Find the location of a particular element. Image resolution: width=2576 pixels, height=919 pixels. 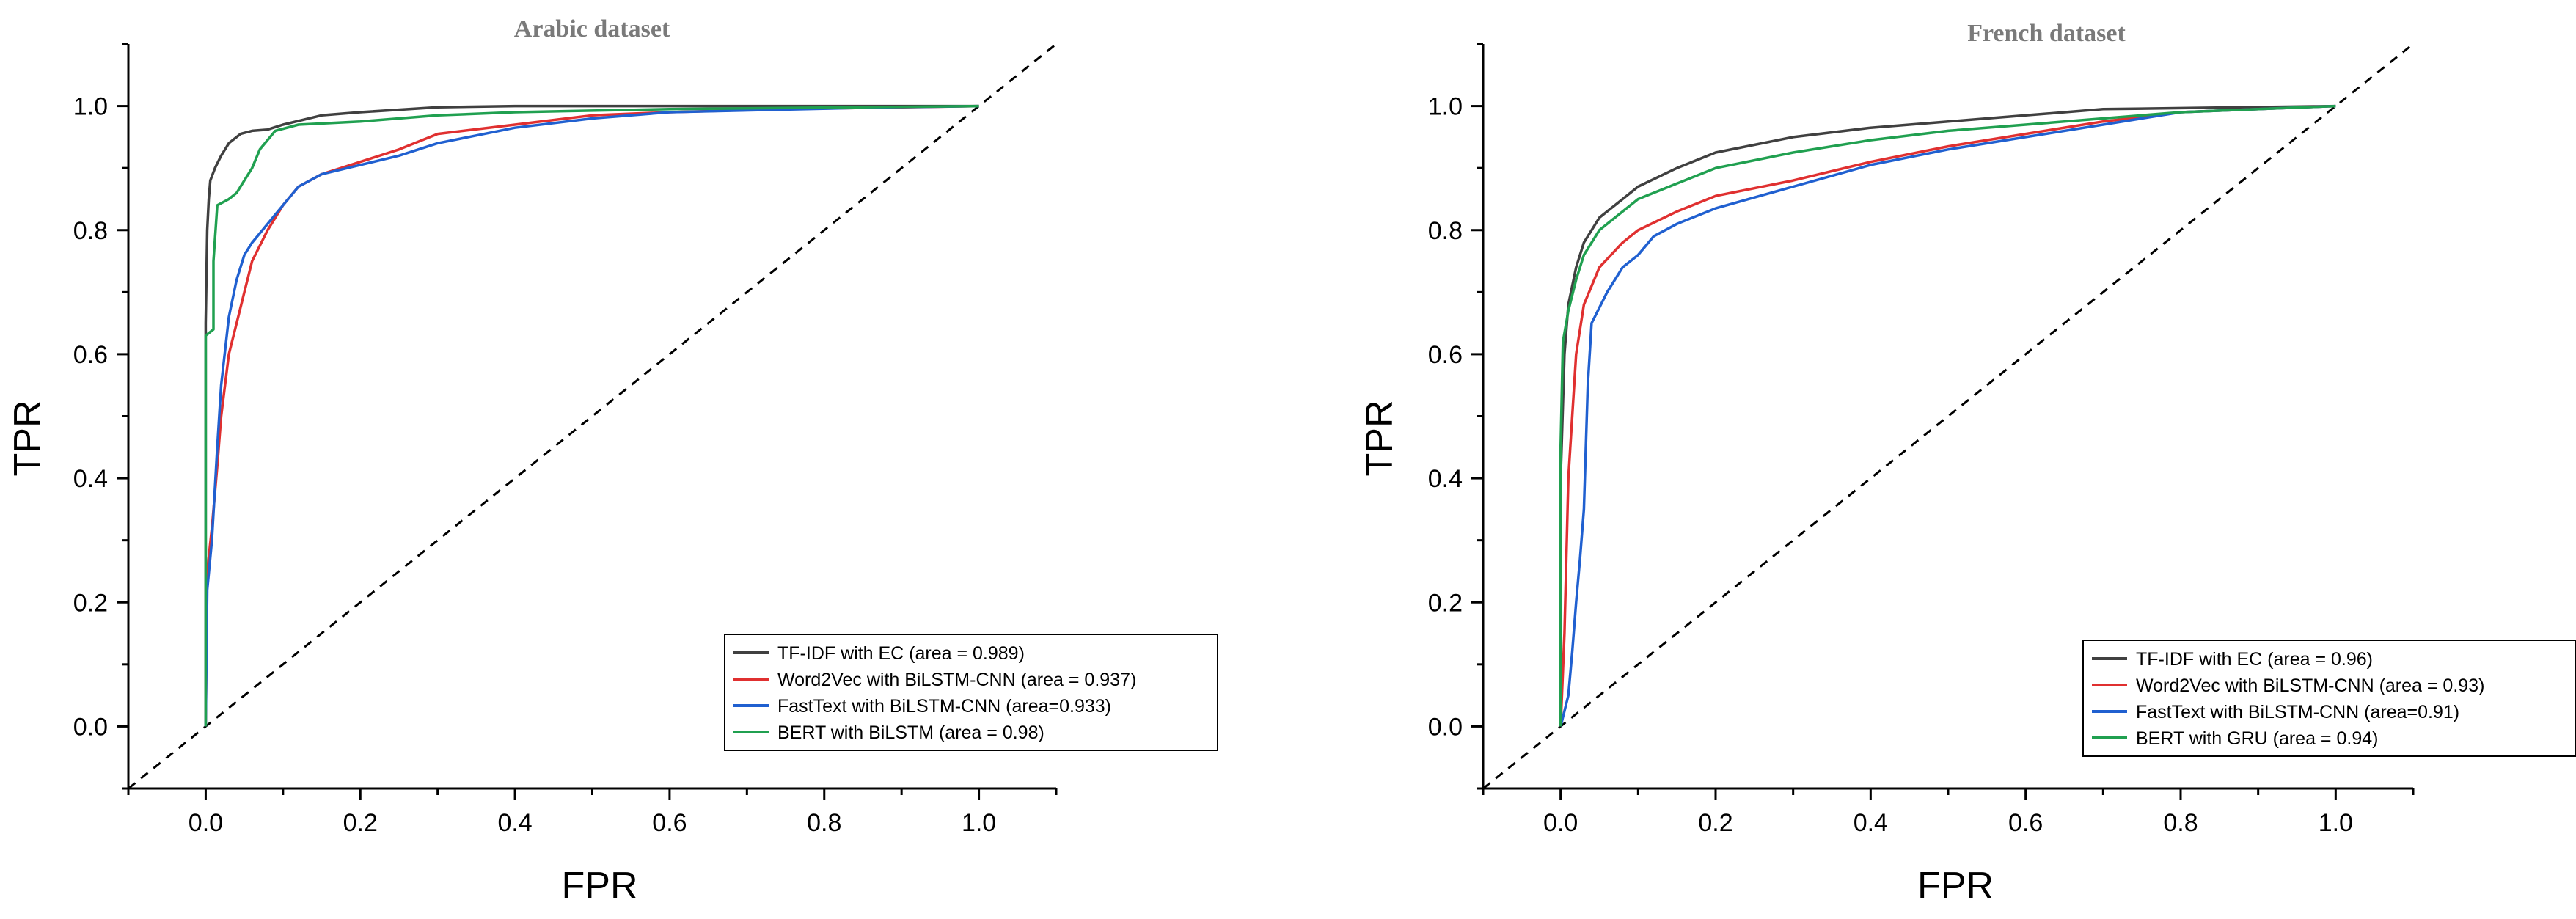

legend-entry: Word2Vec with BiLSTM-CNN (area = 0.937) is located at coordinates (956, 680).